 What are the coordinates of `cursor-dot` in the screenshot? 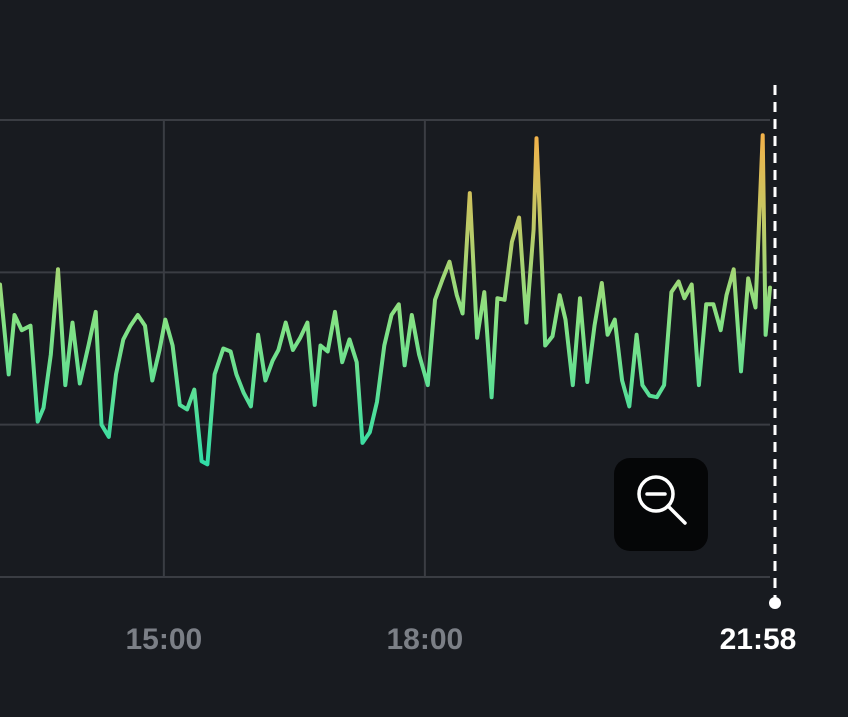 It's located at (775, 603).